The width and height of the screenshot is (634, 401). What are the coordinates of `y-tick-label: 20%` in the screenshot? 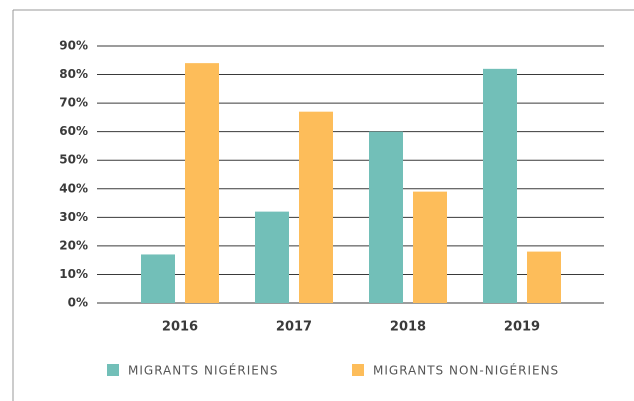 It's located at (73, 245).